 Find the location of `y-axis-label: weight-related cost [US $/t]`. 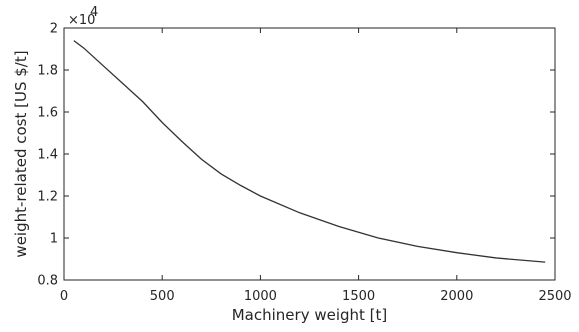

y-axis-label: weight-related cost [US $/t] is located at coordinates (21, 153).